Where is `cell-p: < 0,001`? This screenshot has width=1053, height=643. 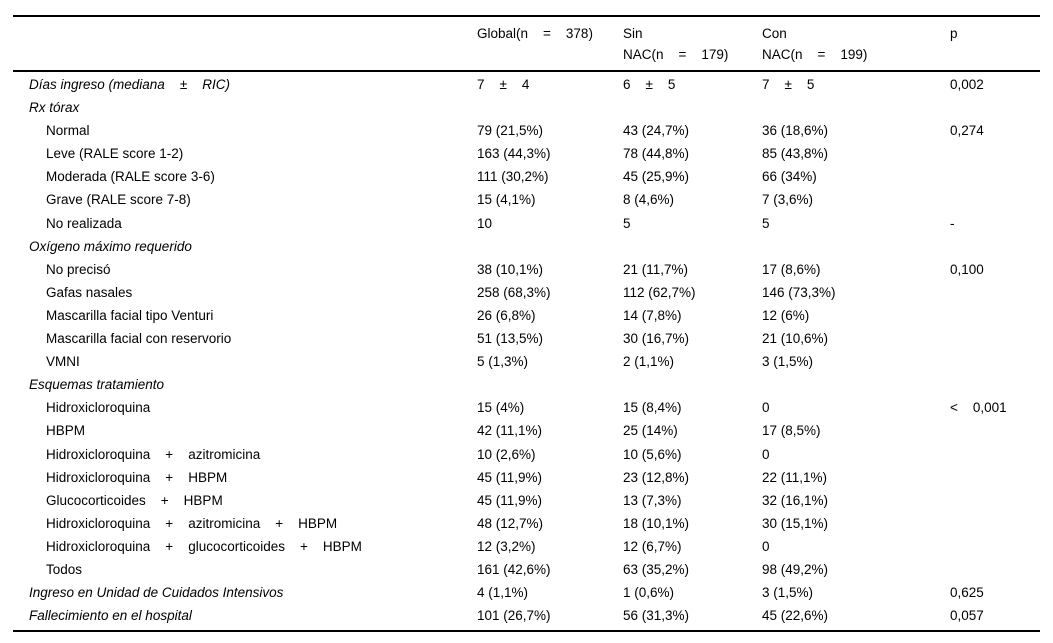
cell-p: < 0,001 is located at coordinates (978, 408).